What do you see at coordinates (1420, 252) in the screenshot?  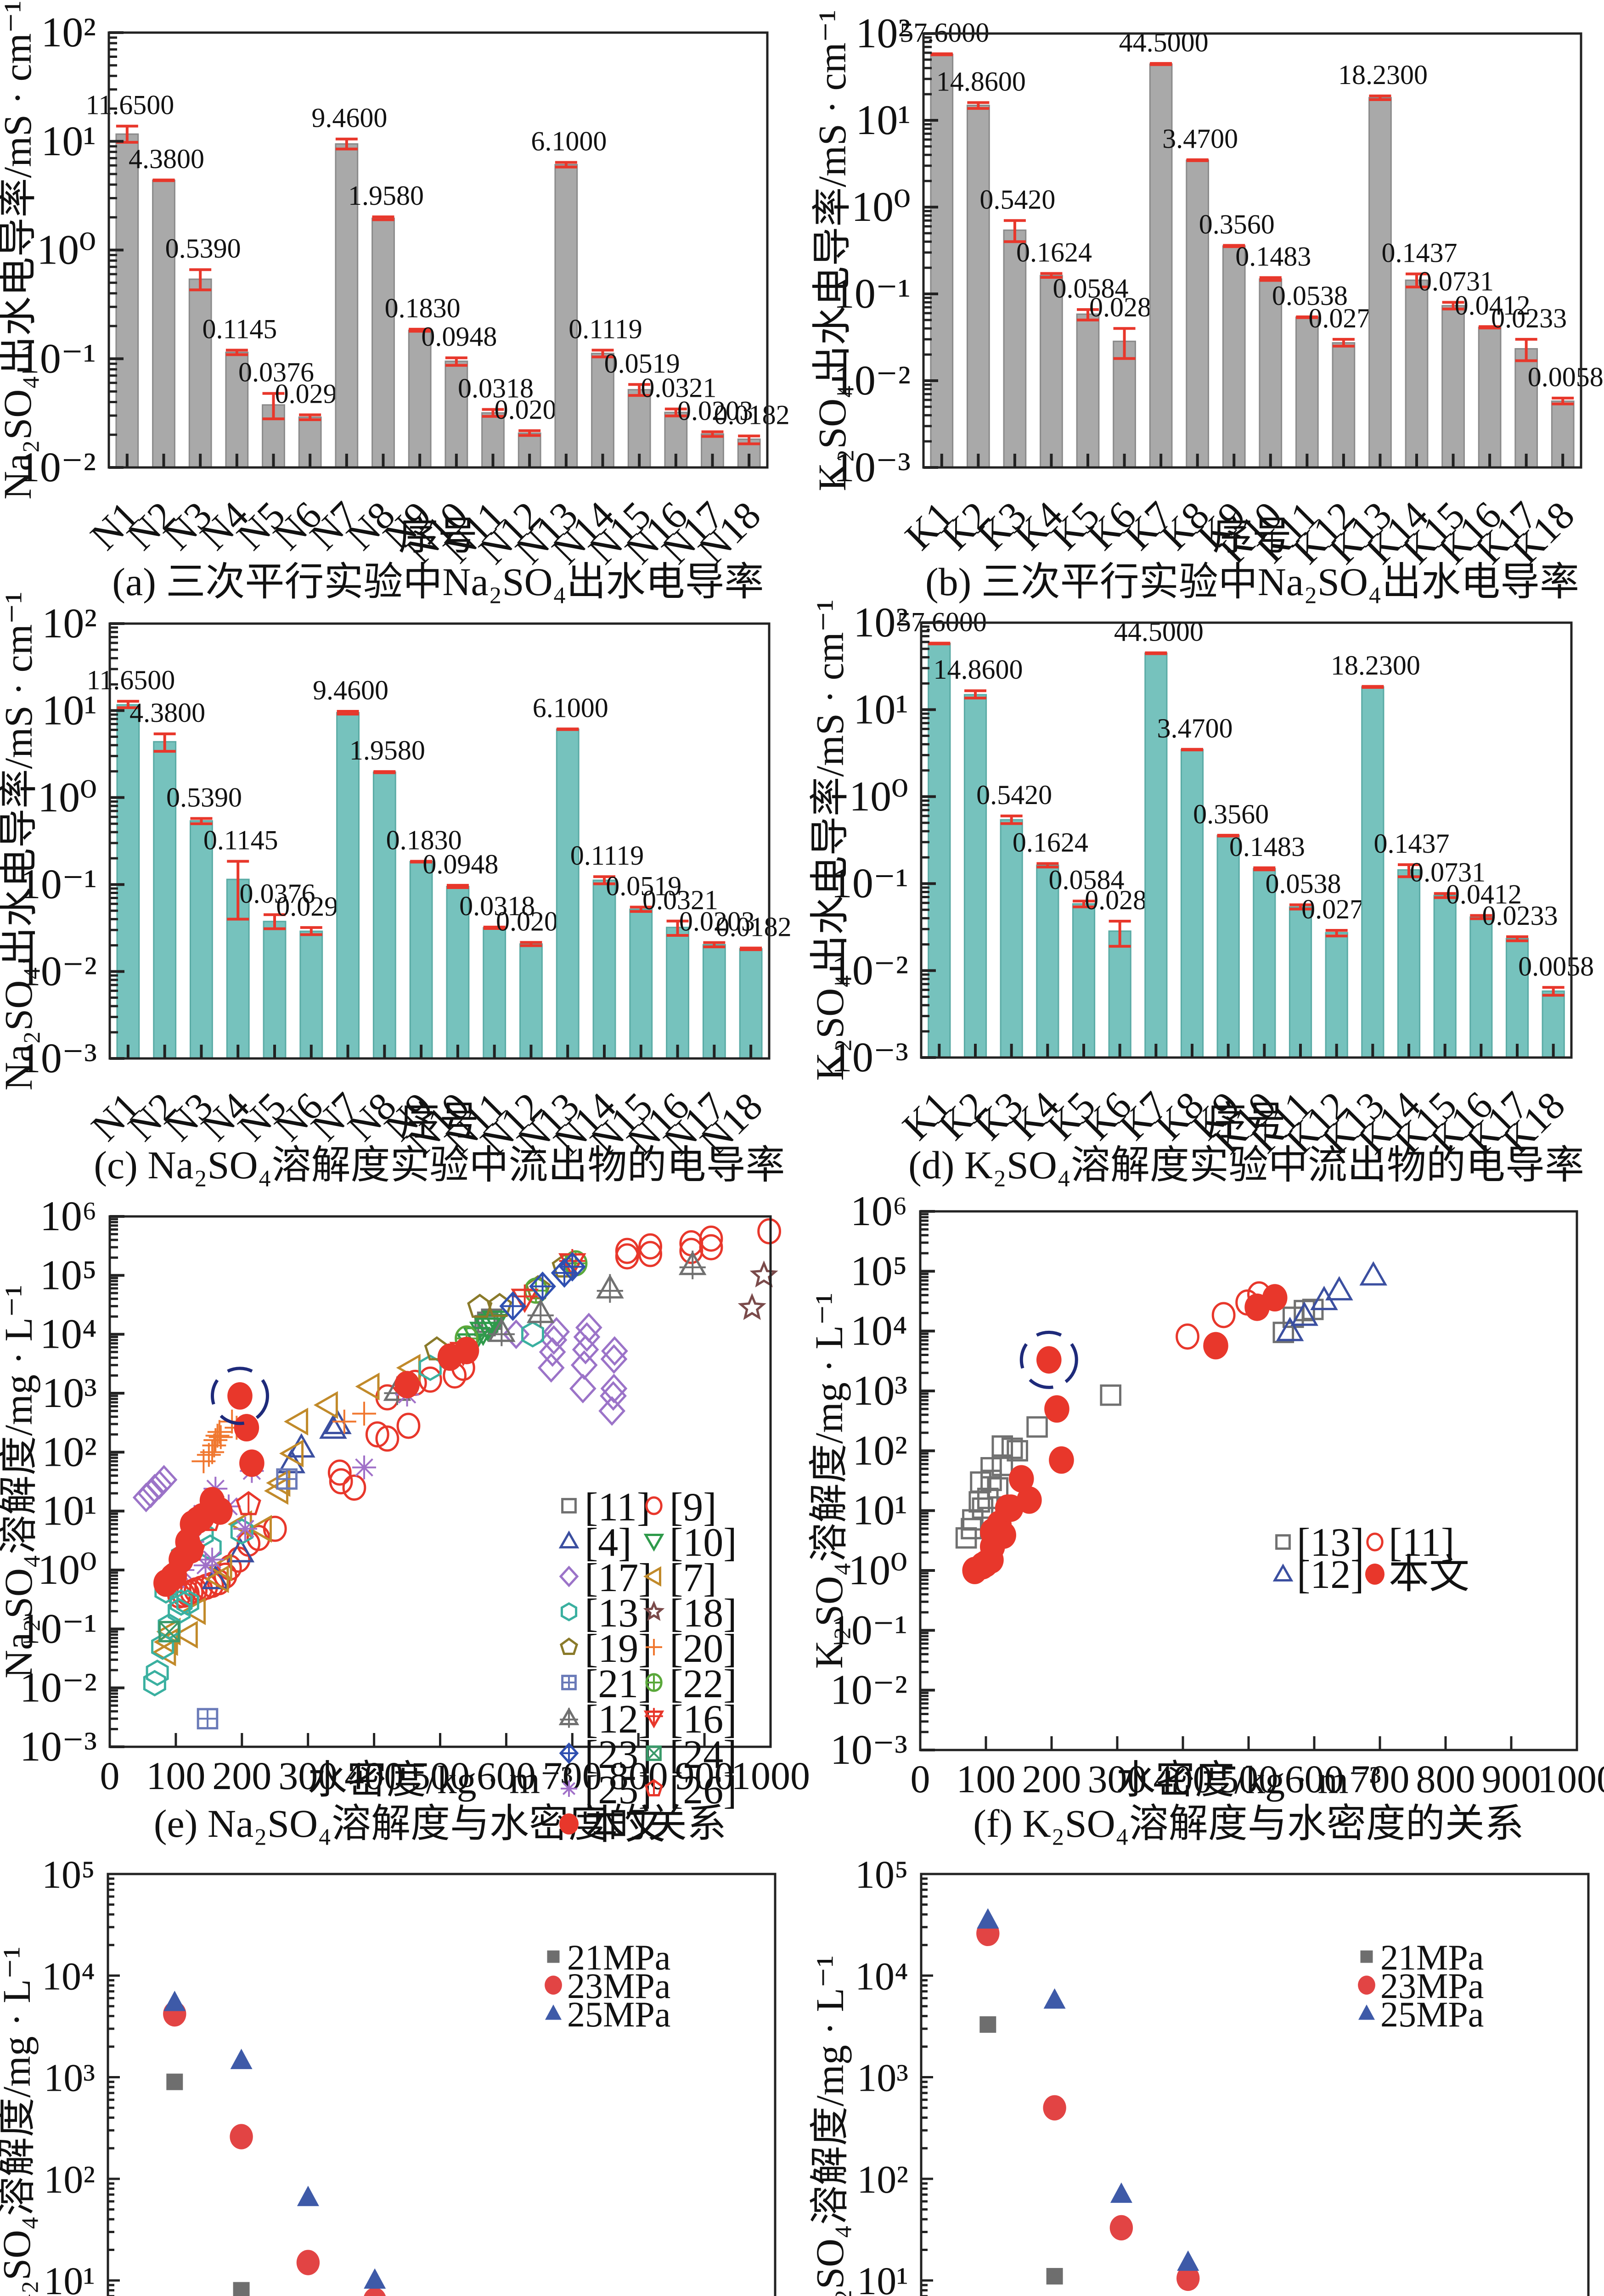 I see `data-label: 0.1437` at bounding box center [1420, 252].